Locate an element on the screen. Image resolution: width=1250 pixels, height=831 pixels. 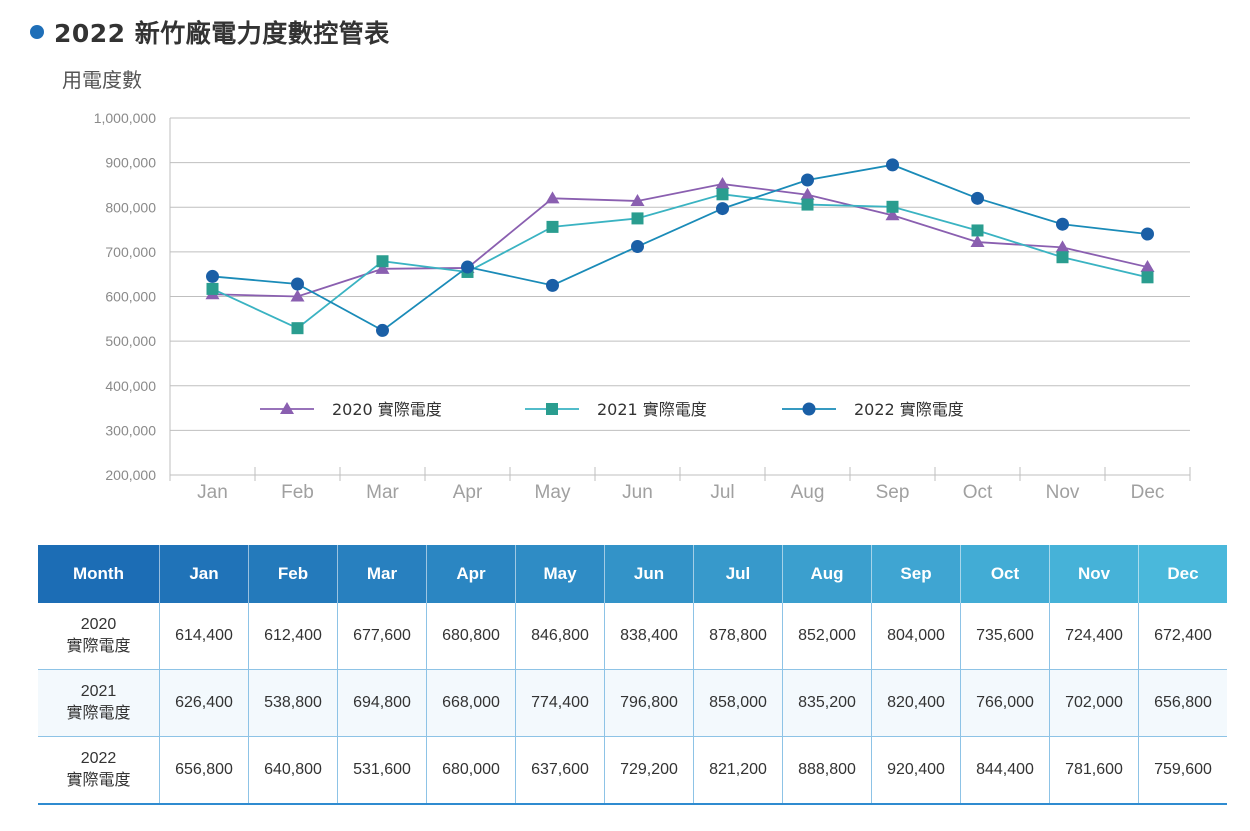
table-cell: 888,800 is located at coordinates (827, 770).